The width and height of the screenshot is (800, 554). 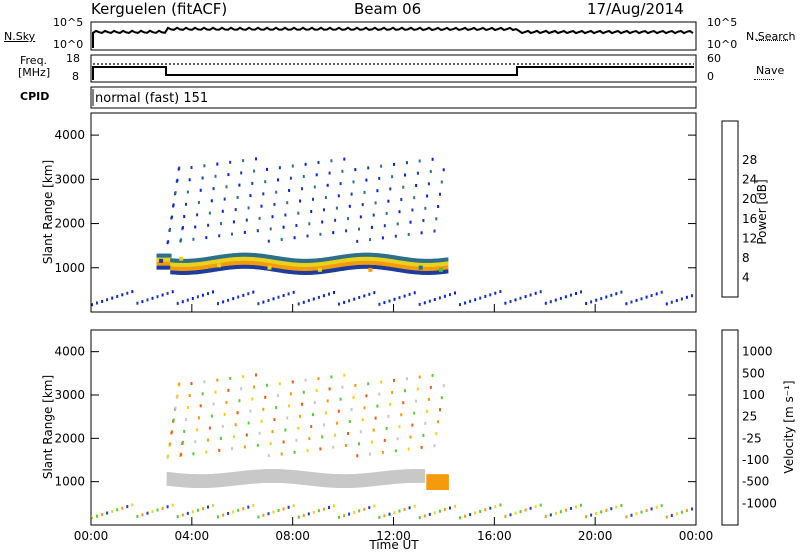 What do you see at coordinates (714, 58) in the screenshot?
I see `nave-top-tick: 60` at bounding box center [714, 58].